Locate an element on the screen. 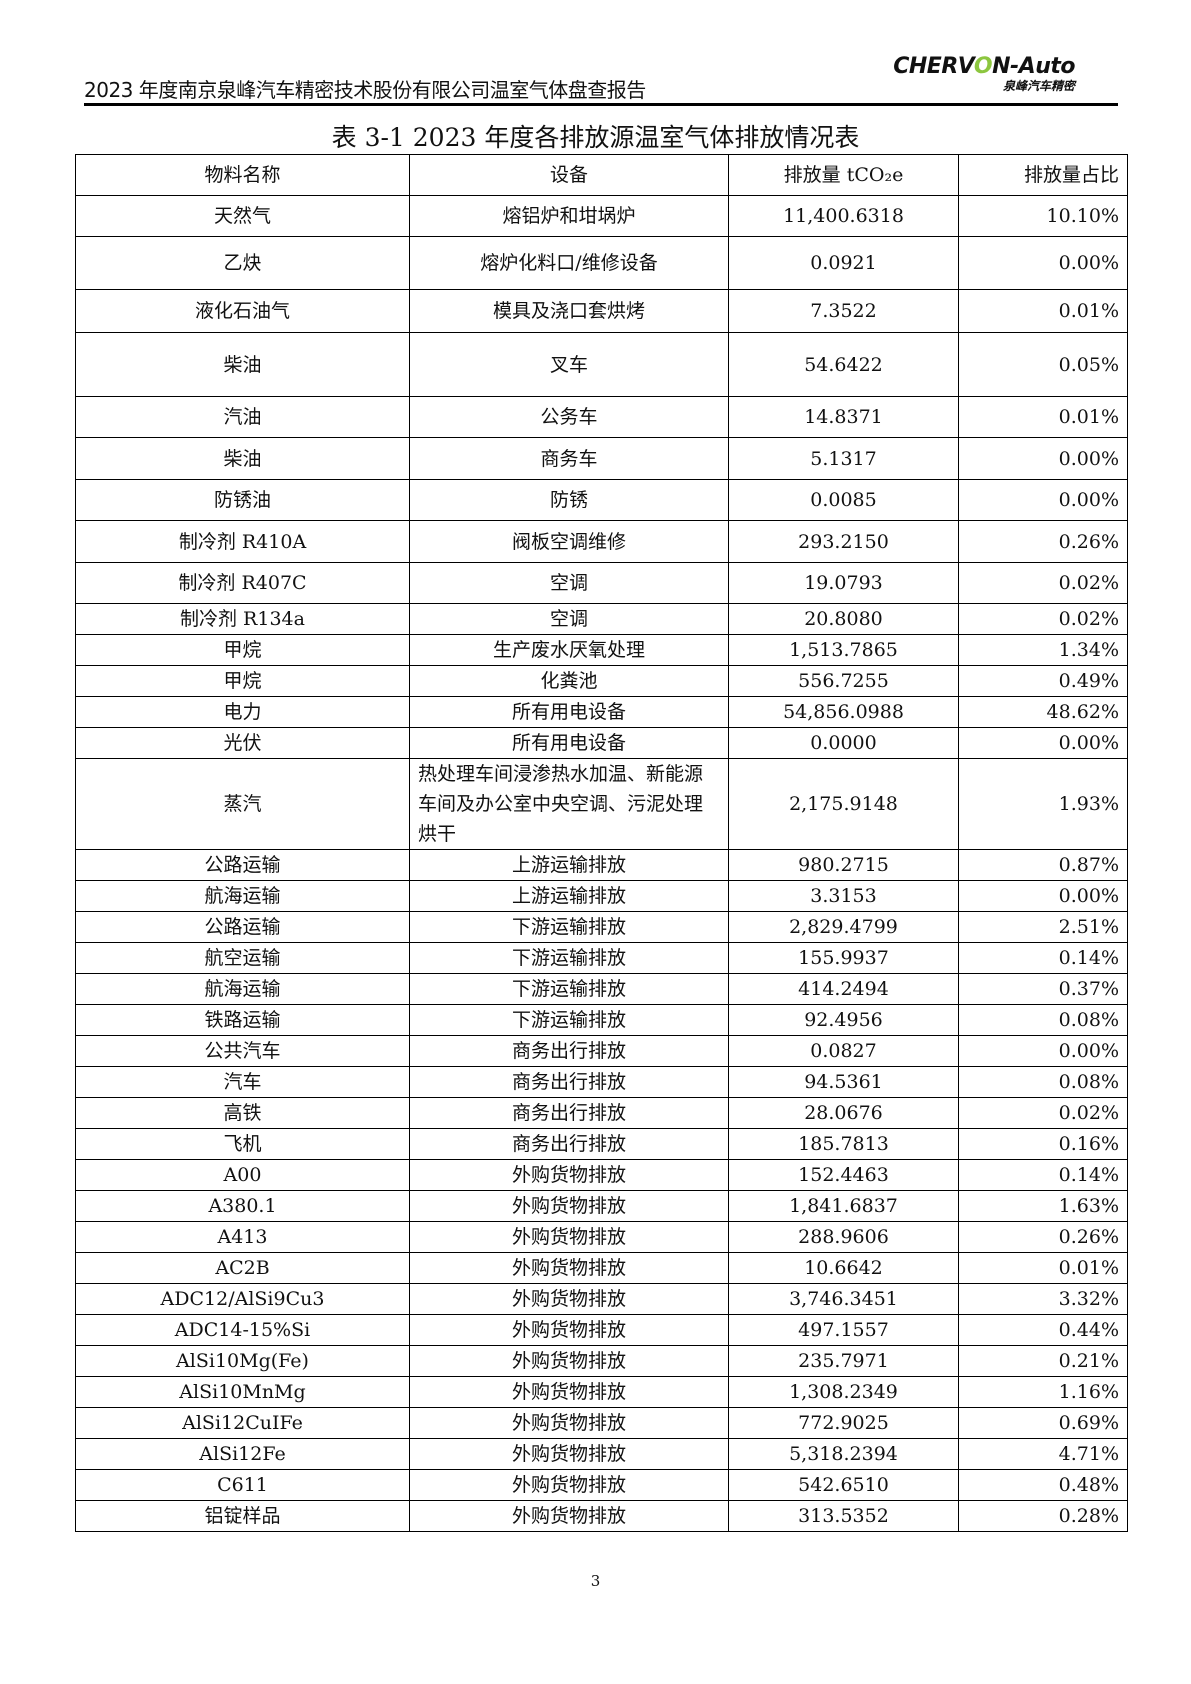 This screenshot has height=1684, width=1191. emission-cell: 1,308.2349 is located at coordinates (843, 1392).